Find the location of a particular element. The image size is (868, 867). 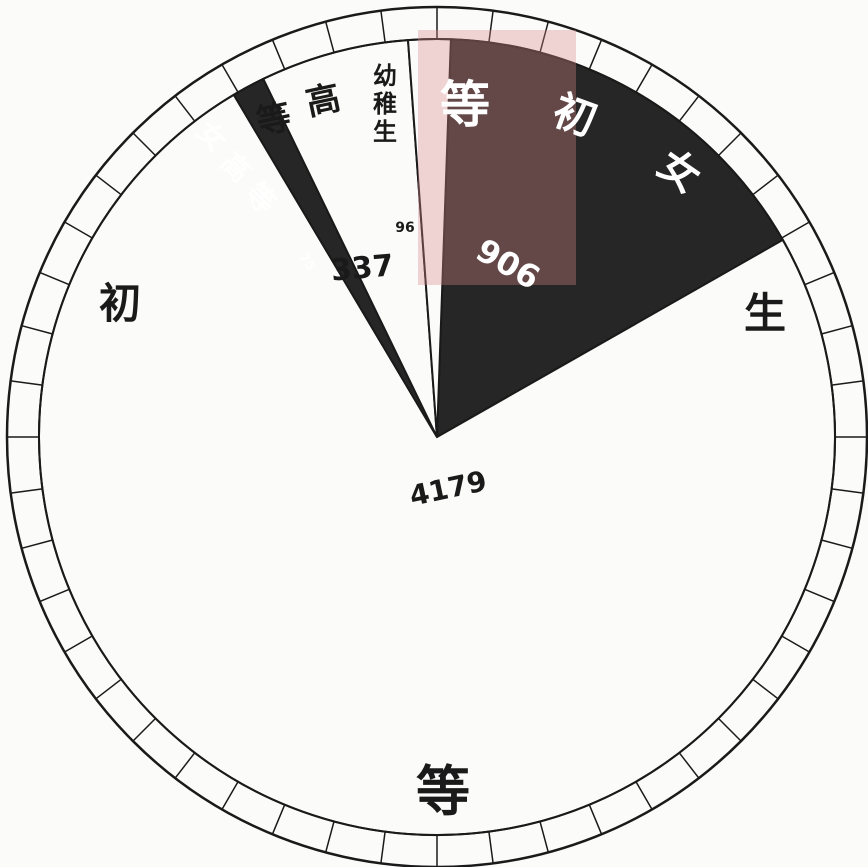

label-char-sheng: 生 is located at coordinates (765, 313).